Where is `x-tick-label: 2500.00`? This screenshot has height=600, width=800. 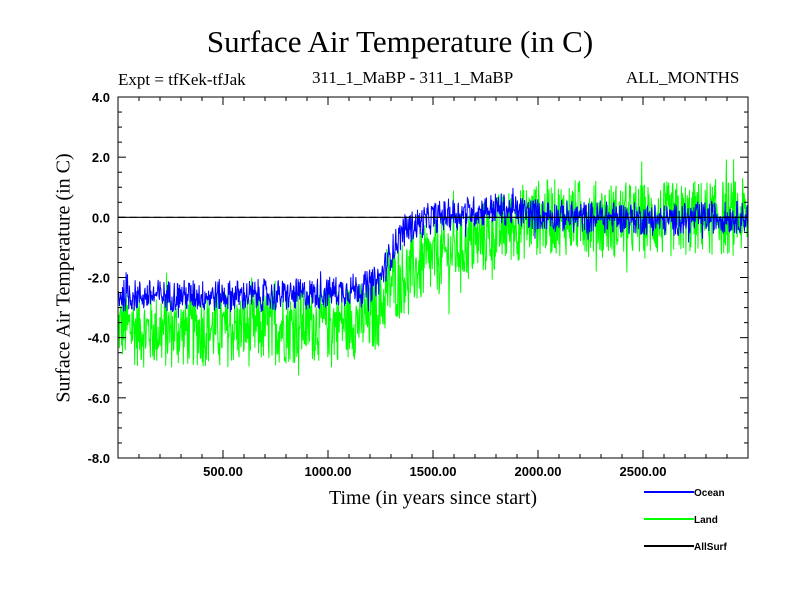
x-tick-label: 2500.00 is located at coordinates (643, 471).